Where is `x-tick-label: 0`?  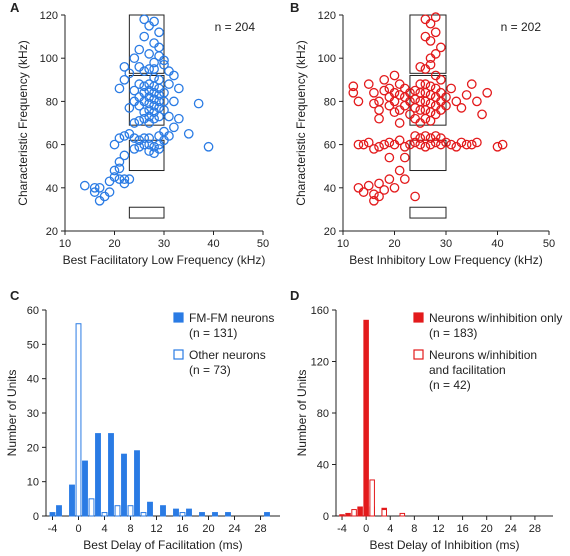
x-tick-label: 0 is located at coordinates (78, 529).